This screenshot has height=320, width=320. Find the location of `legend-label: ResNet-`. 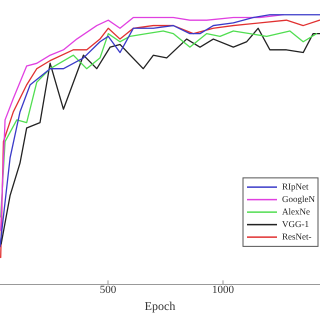

legend-label: ResNet- is located at coordinates (297, 236).